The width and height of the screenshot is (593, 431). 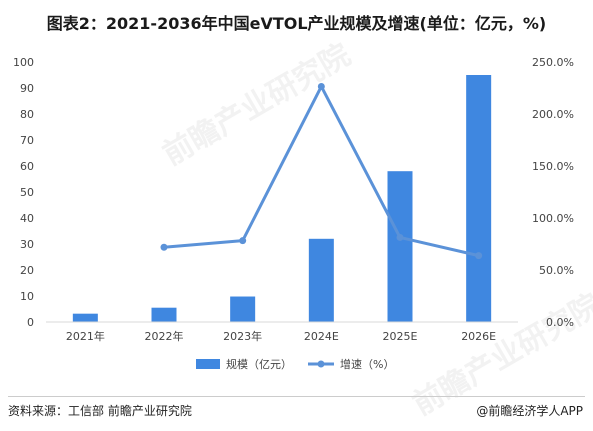 What do you see at coordinates (556, 270) in the screenshot?
I see `right-tick-label: 50.0%` at bounding box center [556, 270].